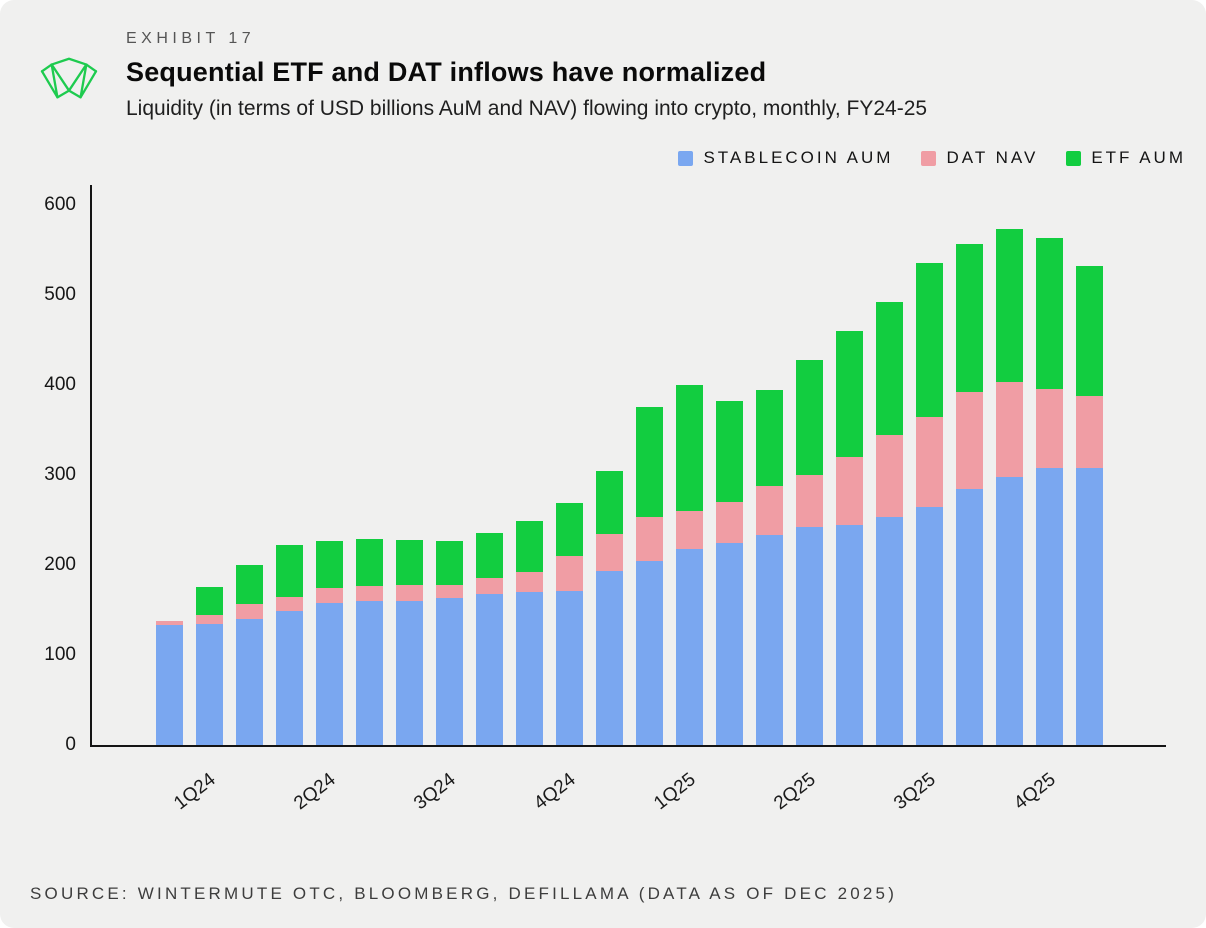 The image size is (1206, 928). What do you see at coordinates (567, 813) in the screenshot?
I see `x-tick-group: 4Q24` at bounding box center [567, 813].